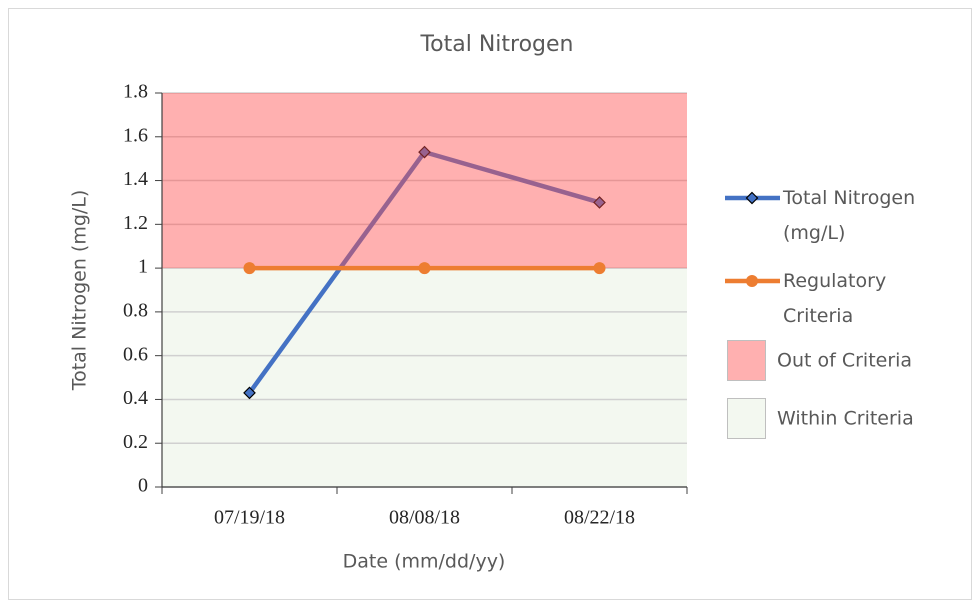  Describe the element at coordinates (599, 518) in the screenshot. I see `x-tick-label: 08/22/18` at that location.